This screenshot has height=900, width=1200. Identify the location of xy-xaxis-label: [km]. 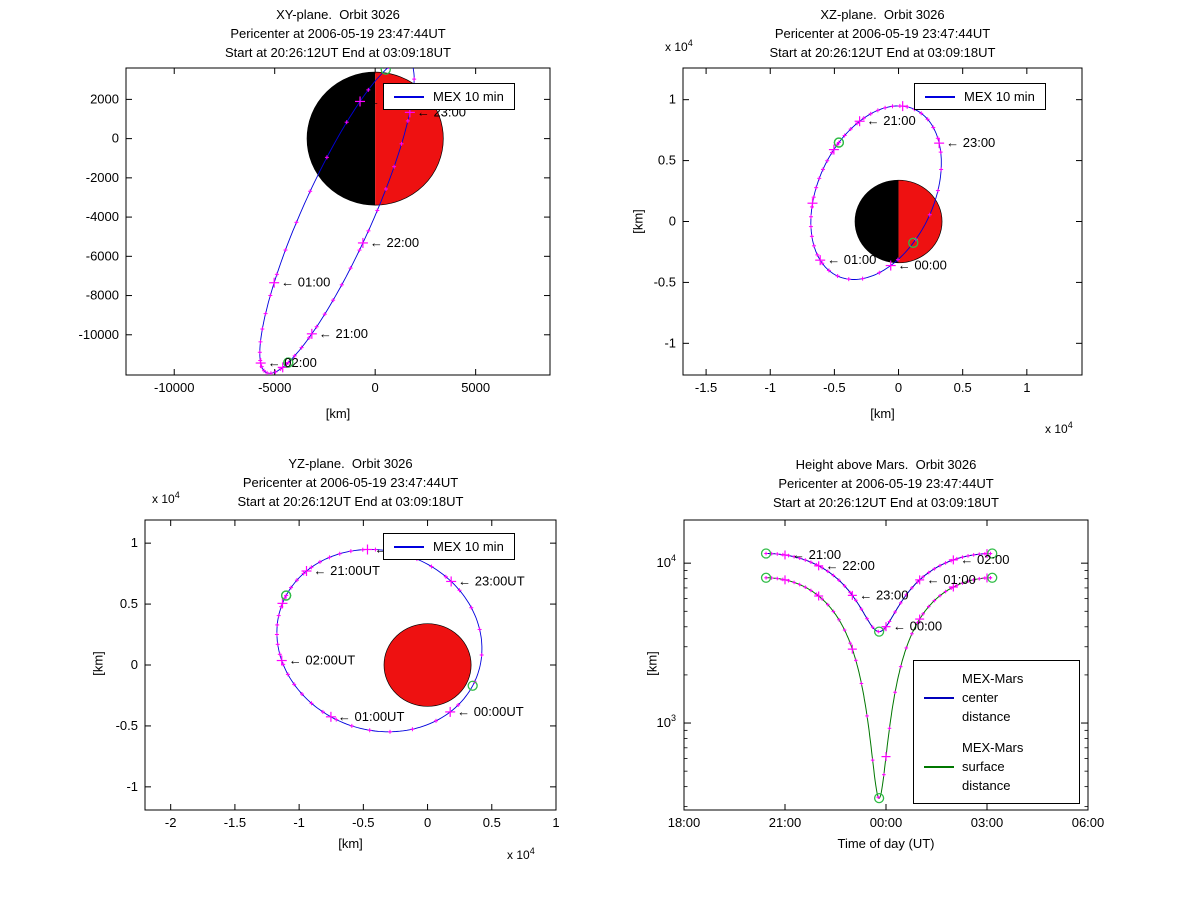
(338, 413).